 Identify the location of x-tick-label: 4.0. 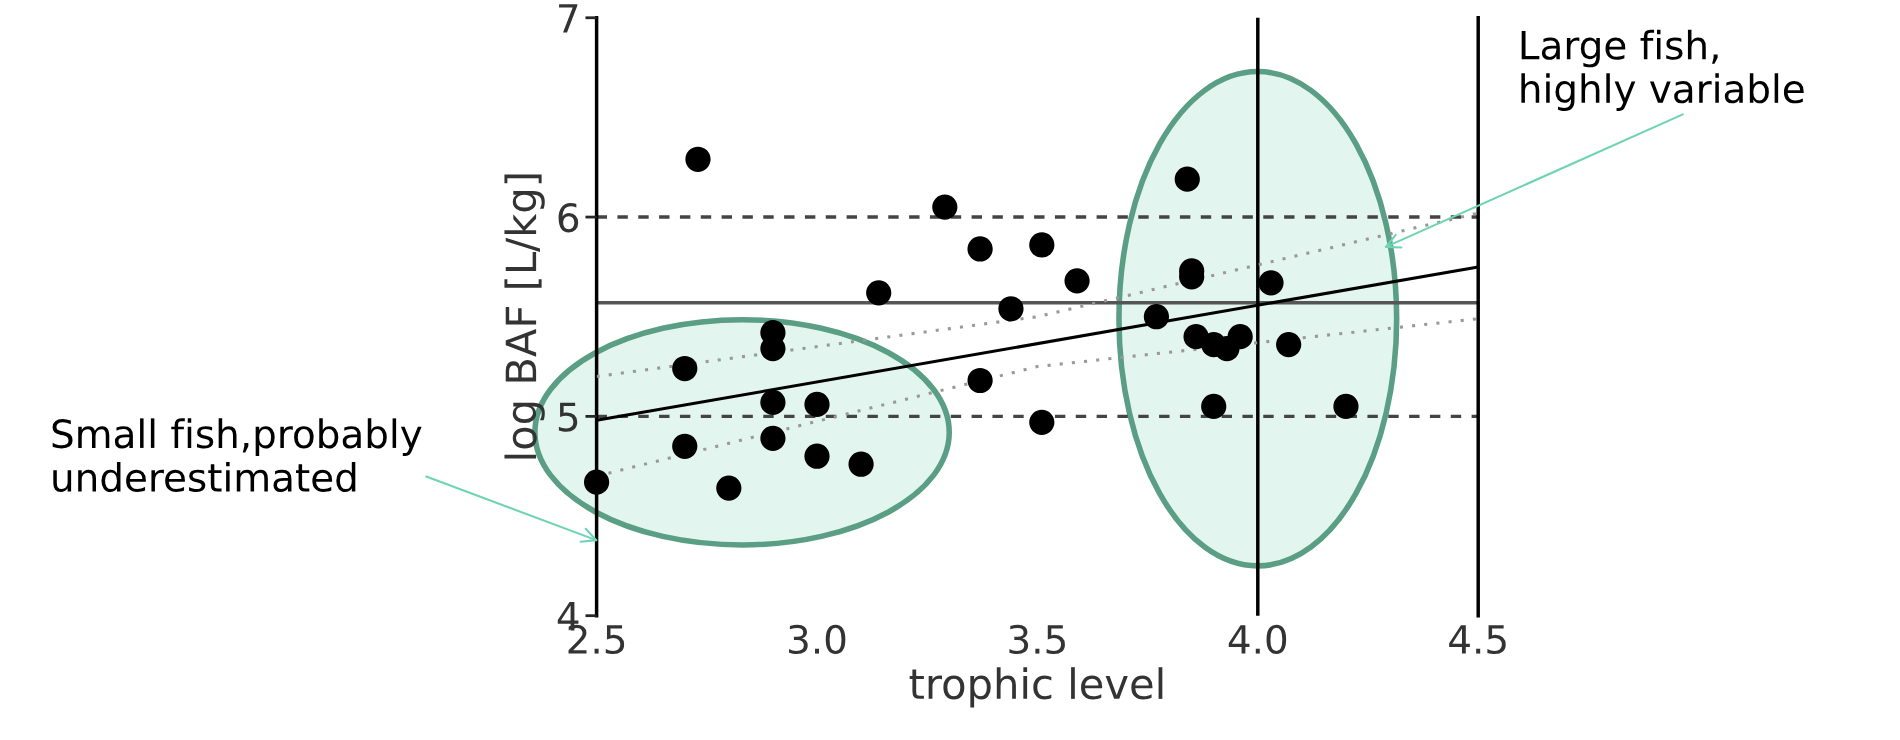
(1257, 639).